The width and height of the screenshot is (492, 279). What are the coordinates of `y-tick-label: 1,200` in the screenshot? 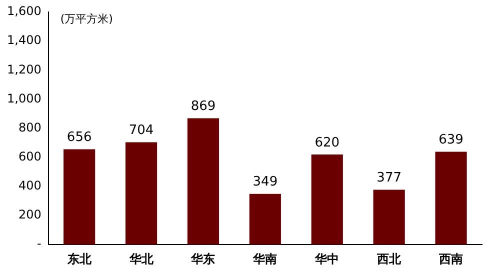 It's located at (24, 69).